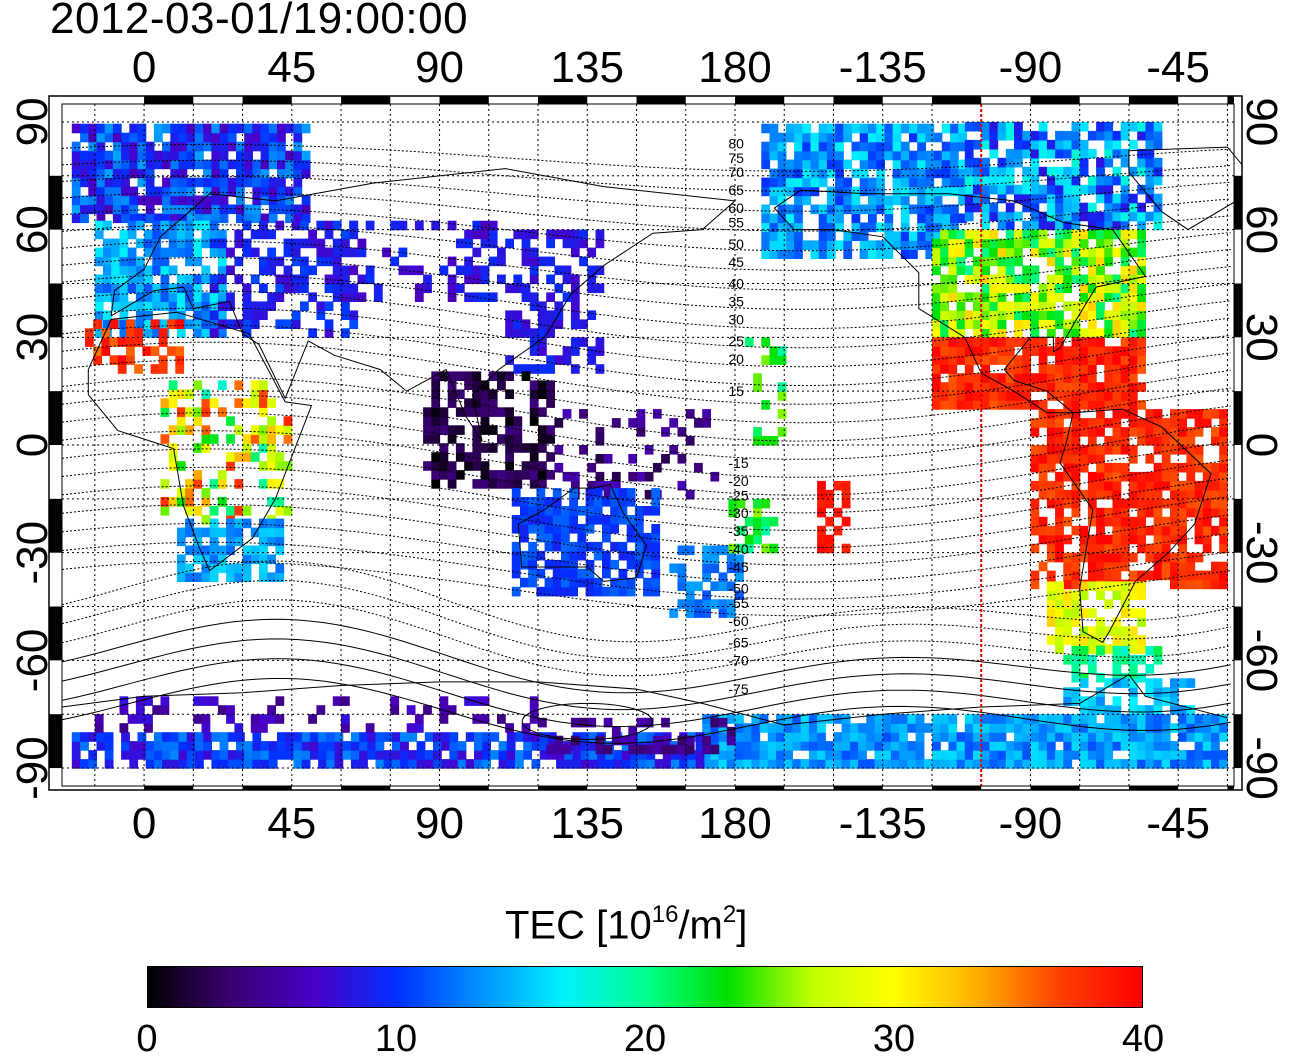 The image size is (1292, 1061). I want to click on magnetic-latitude-contour, so click(646, 656).